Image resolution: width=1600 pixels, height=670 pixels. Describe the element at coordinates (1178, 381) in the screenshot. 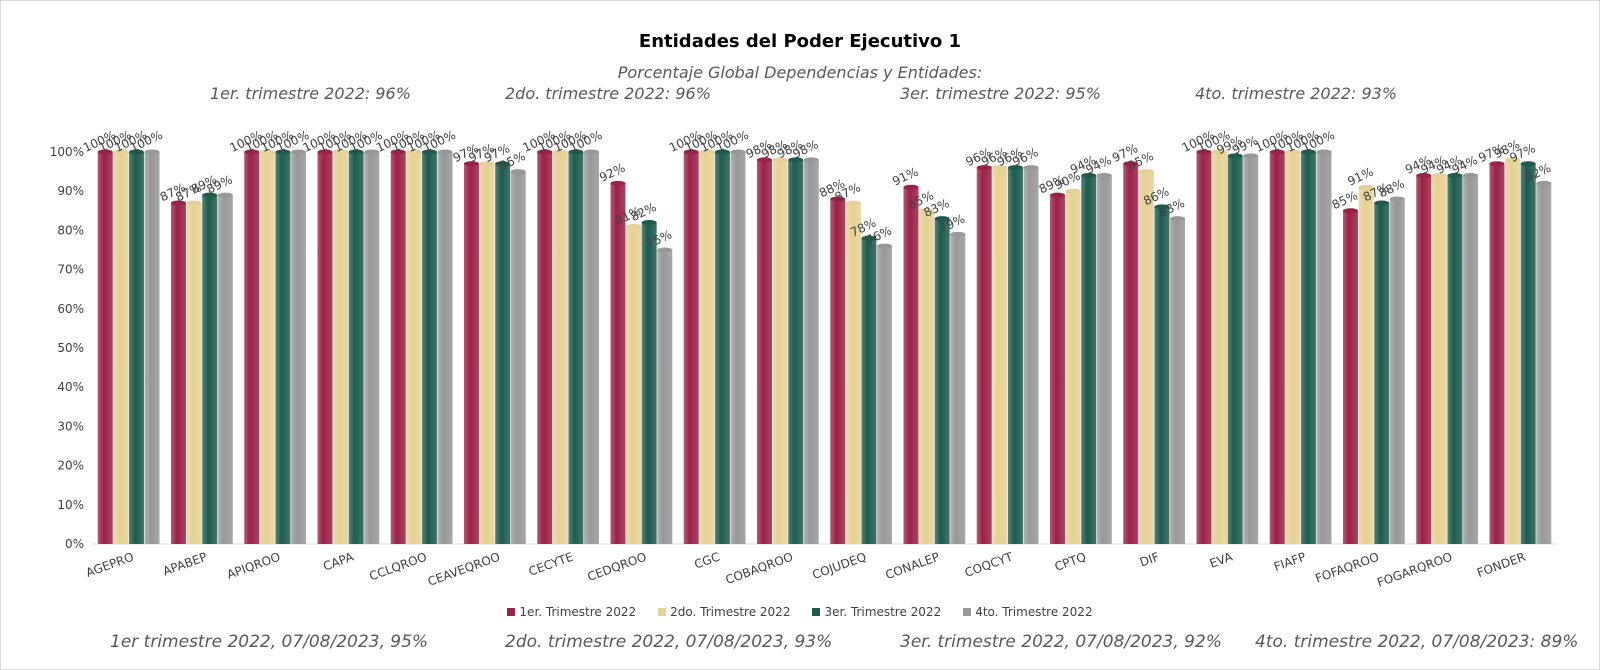

I see `bar-dif-q4` at that location.